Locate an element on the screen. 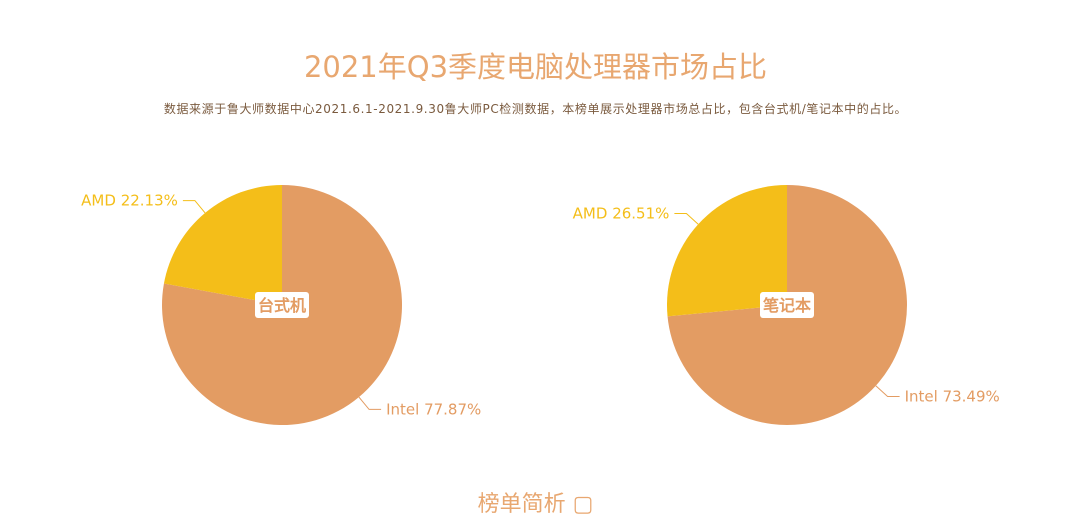  pie-center-label: 笔记本 is located at coordinates (787, 305).